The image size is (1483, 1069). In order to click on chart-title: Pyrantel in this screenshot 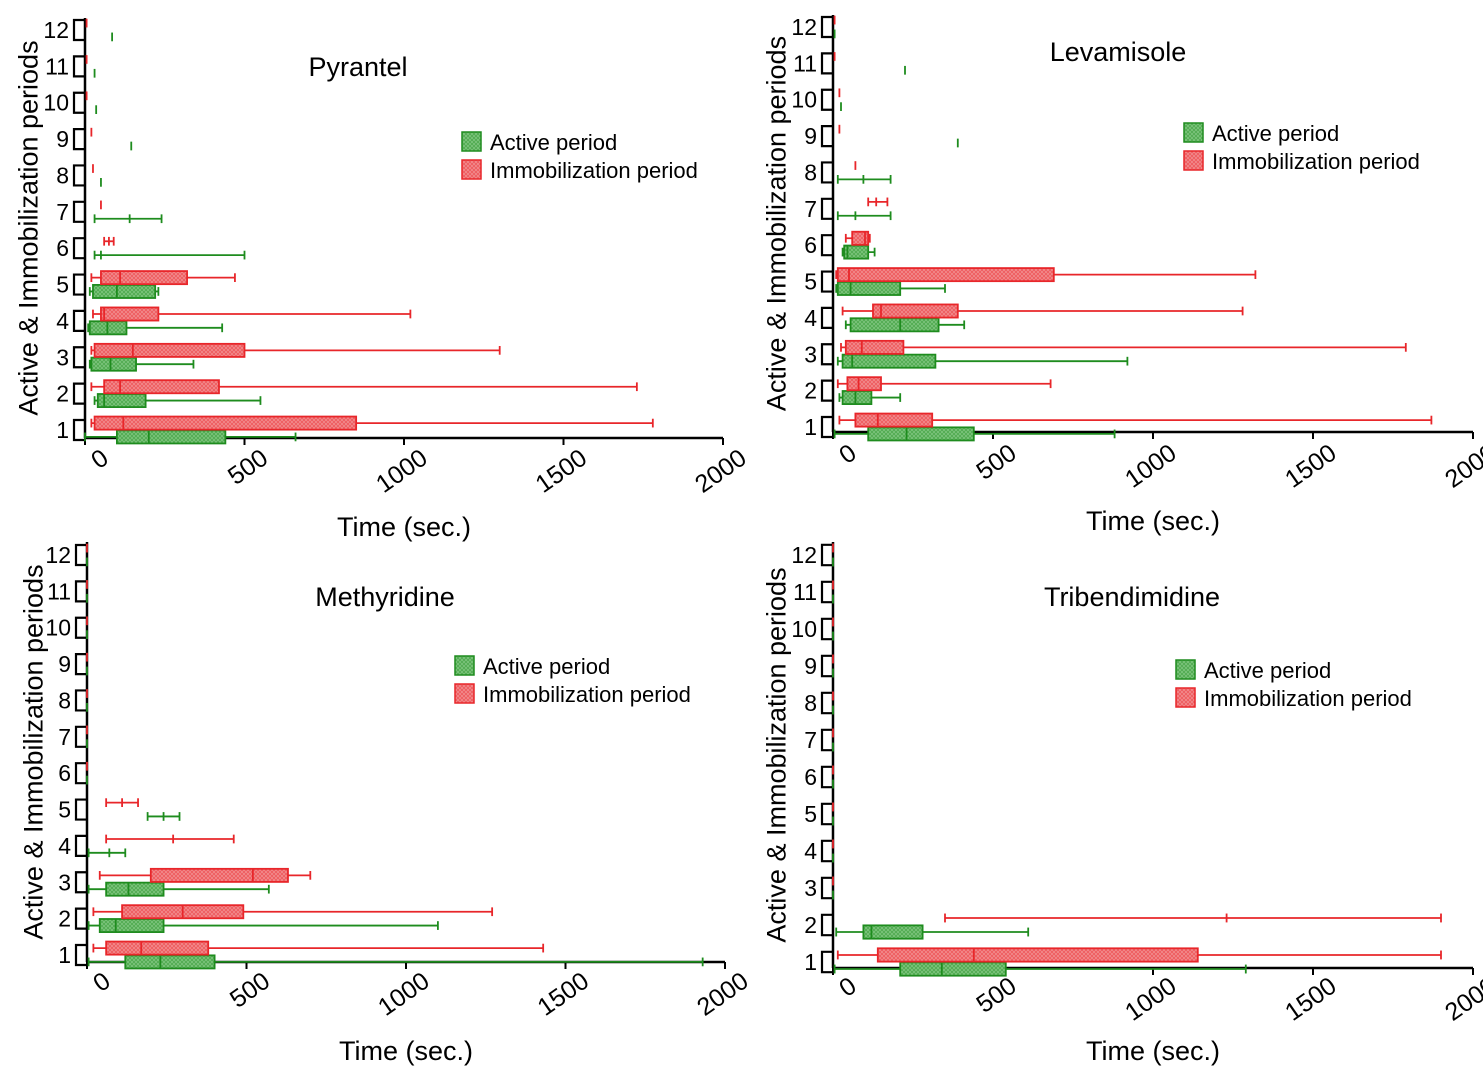, I will do `click(357, 67)`.